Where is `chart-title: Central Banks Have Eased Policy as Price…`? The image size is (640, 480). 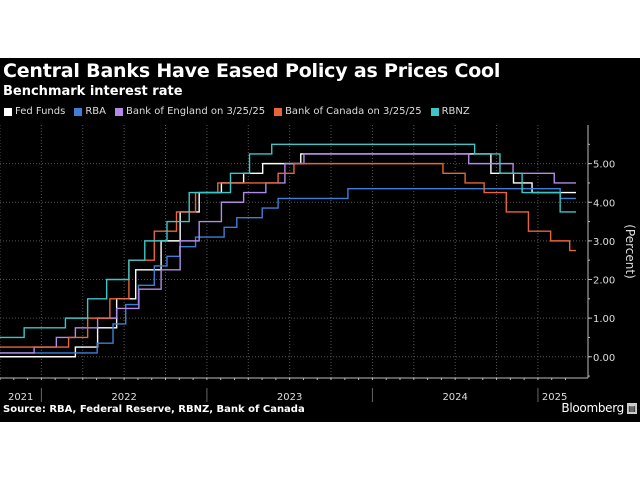 chart-title: Central Banks Have Eased Policy as Price… is located at coordinates (252, 71).